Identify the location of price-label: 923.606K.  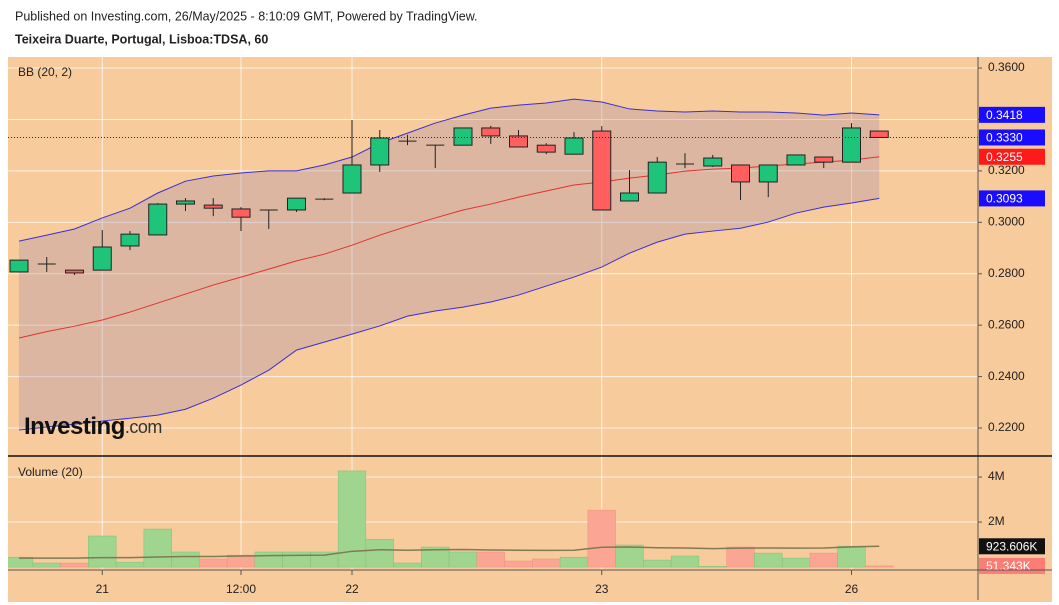
(1011, 546).